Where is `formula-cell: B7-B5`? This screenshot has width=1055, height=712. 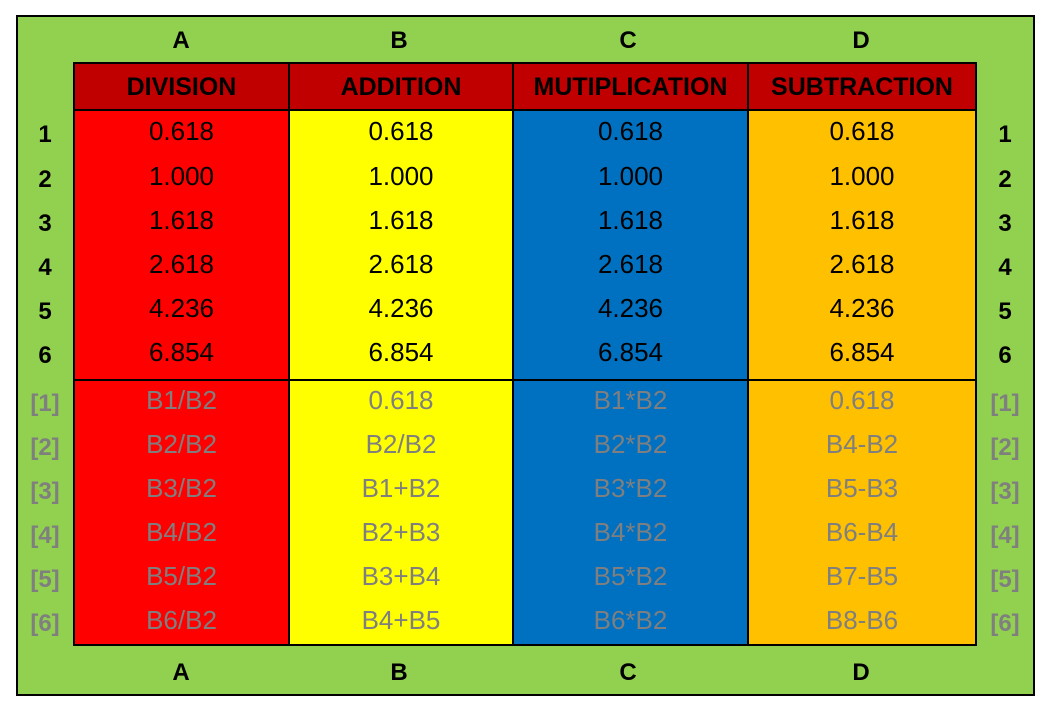 formula-cell: B7-B5 is located at coordinates (862, 576).